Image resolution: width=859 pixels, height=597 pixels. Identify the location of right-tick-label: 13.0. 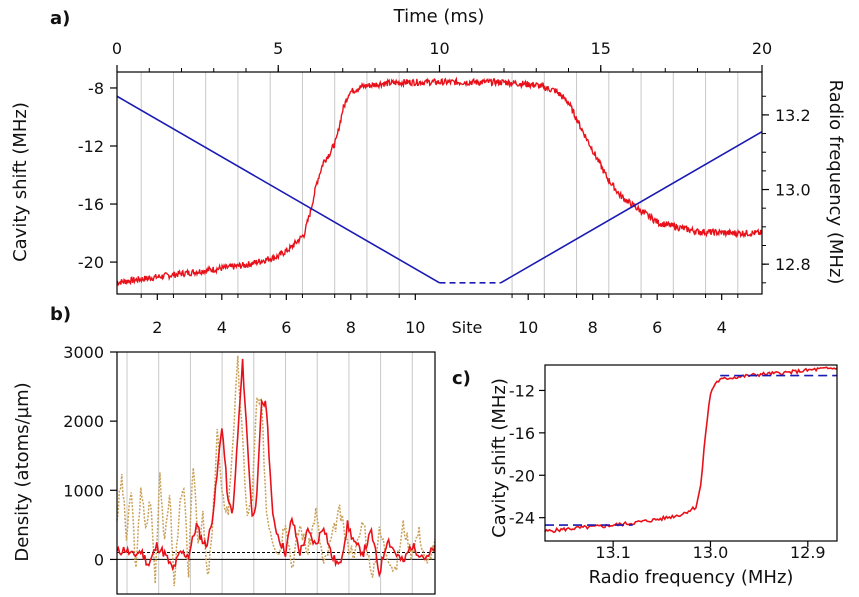
(793, 190).